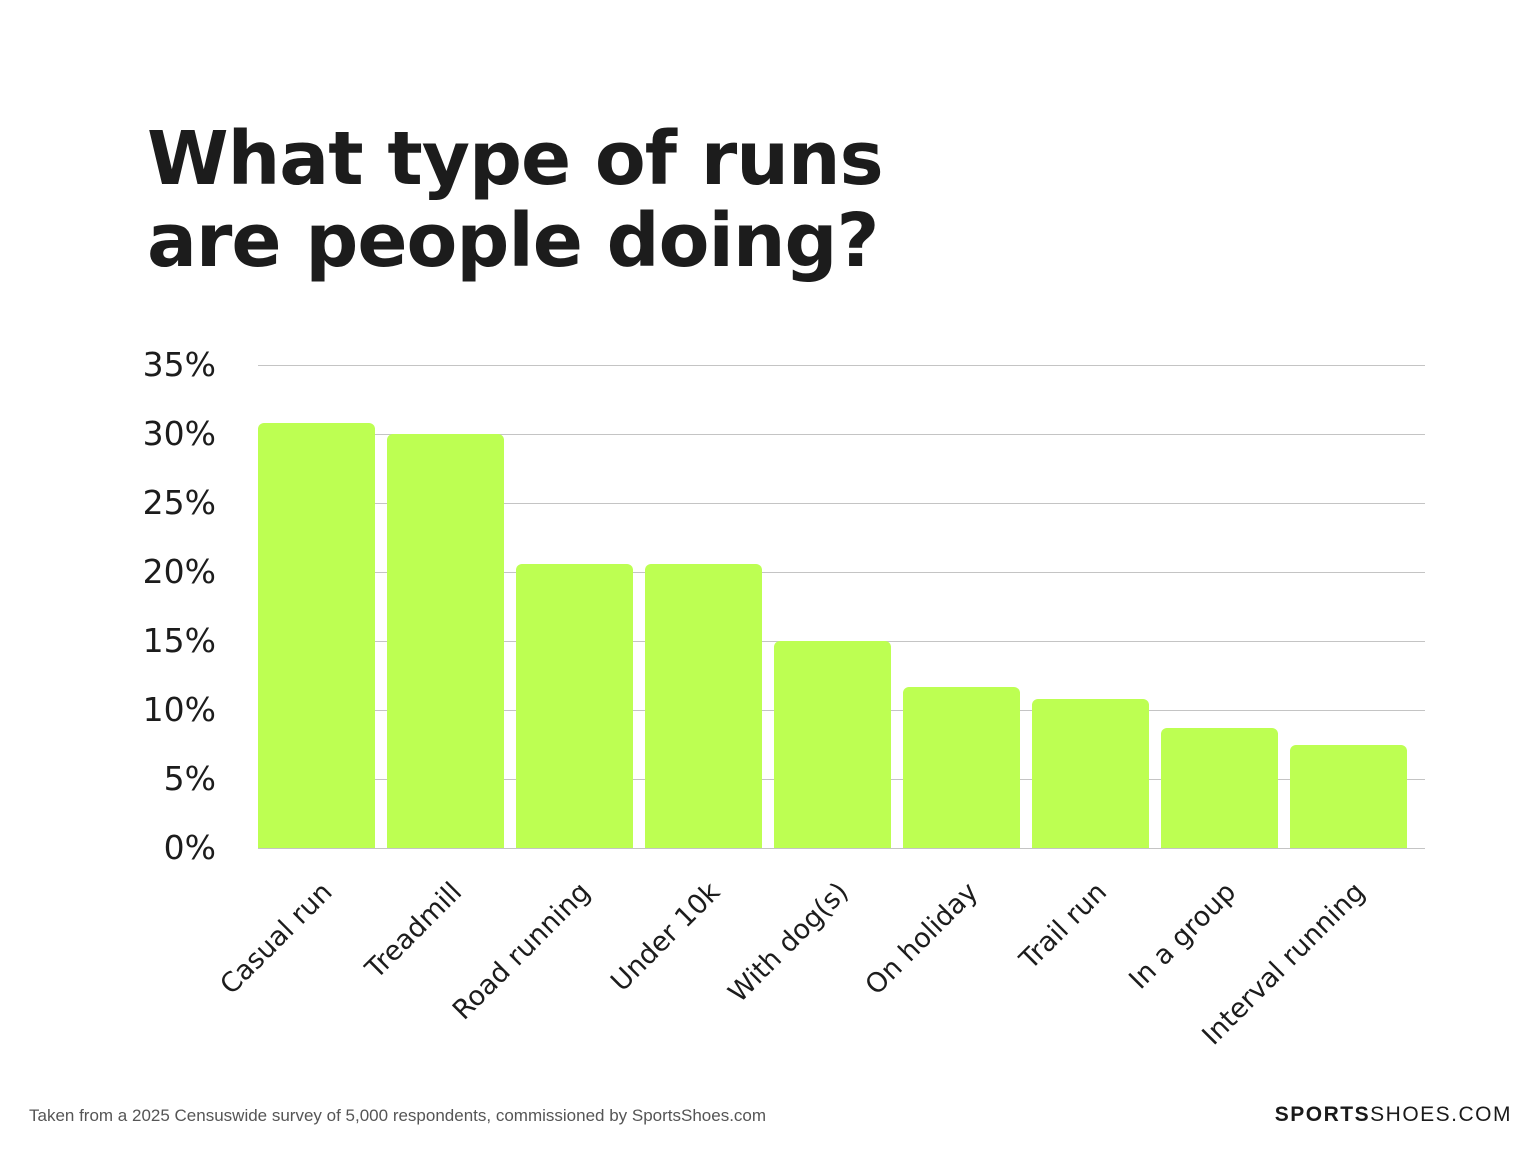  I want to click on y-axis-tick-label: 10%, so click(179, 709).